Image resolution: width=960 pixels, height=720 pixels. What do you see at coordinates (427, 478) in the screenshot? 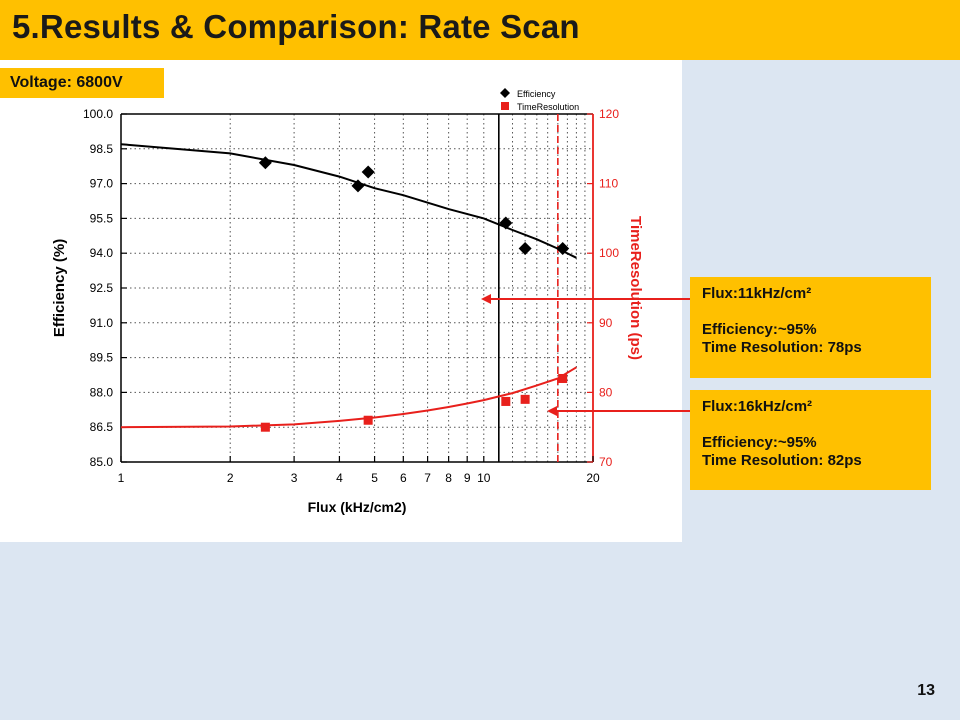
I see `x-tick-label: 7` at bounding box center [427, 478].